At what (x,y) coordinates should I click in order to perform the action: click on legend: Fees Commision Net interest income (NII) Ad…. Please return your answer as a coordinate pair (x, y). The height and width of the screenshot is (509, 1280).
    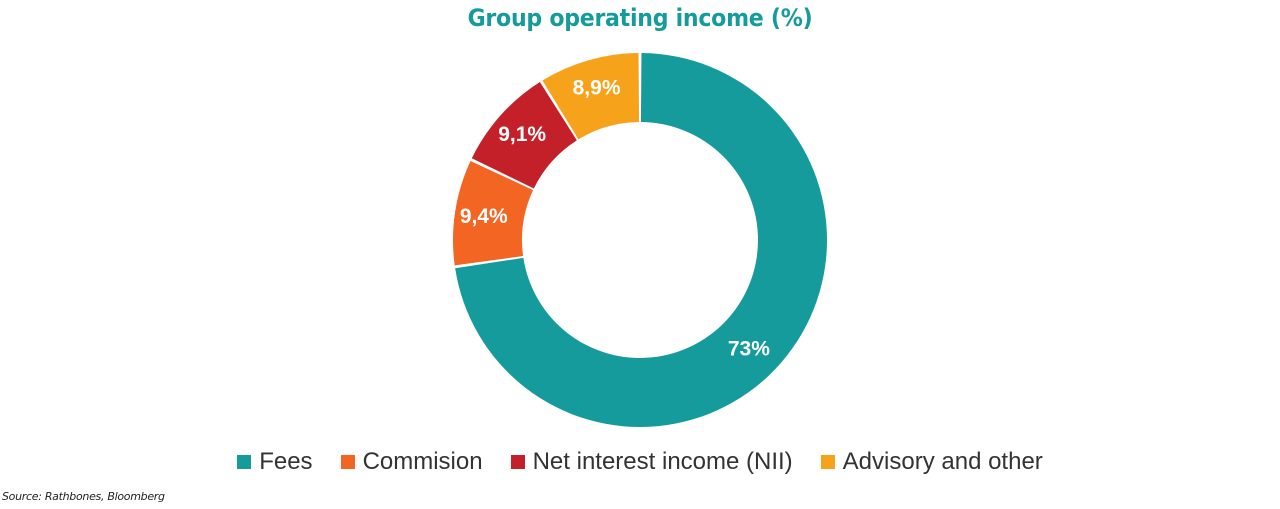
    Looking at the image, I should click on (640, 462).